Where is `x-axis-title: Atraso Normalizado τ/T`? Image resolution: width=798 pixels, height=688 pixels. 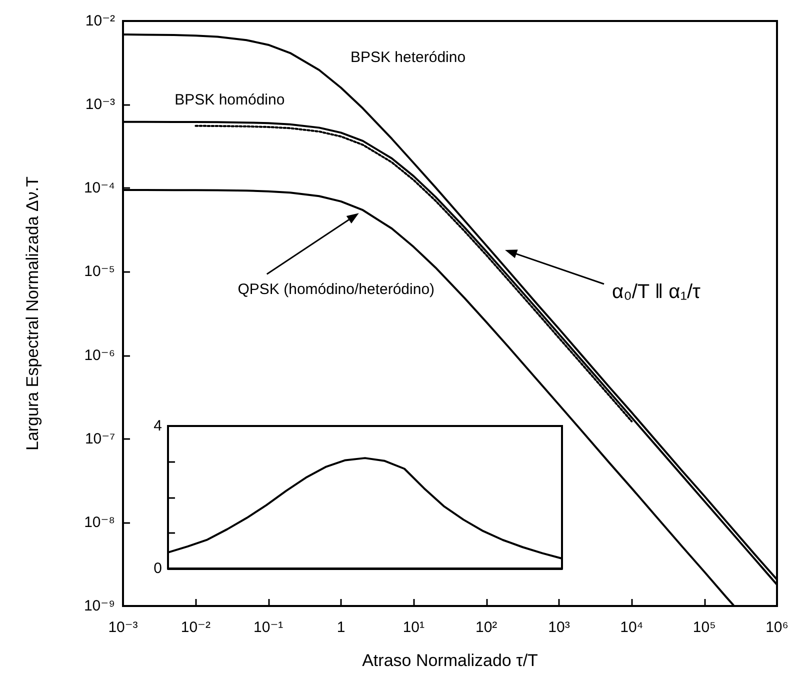 x-axis-title: Atraso Normalizado τ/T is located at coordinates (450, 660).